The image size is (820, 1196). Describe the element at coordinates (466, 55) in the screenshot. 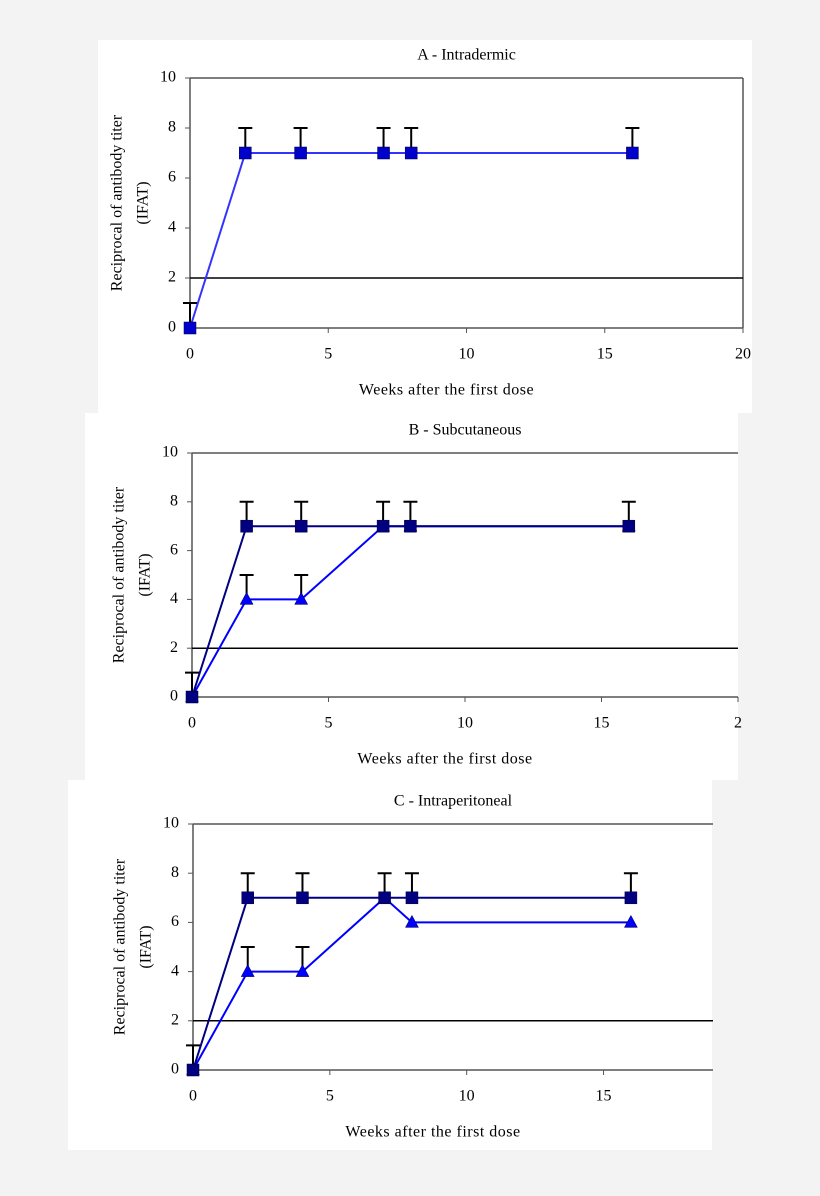

I see `chart-title: A - Intradermic` at that location.